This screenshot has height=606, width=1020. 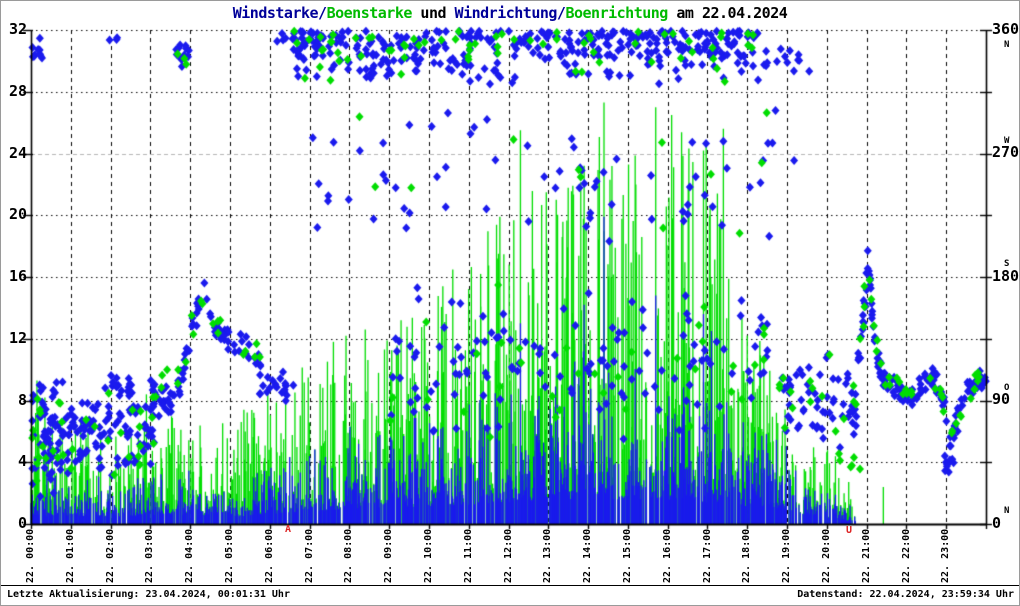 I want to click on y-left-tick-8: 8, so click(x=22, y=400).